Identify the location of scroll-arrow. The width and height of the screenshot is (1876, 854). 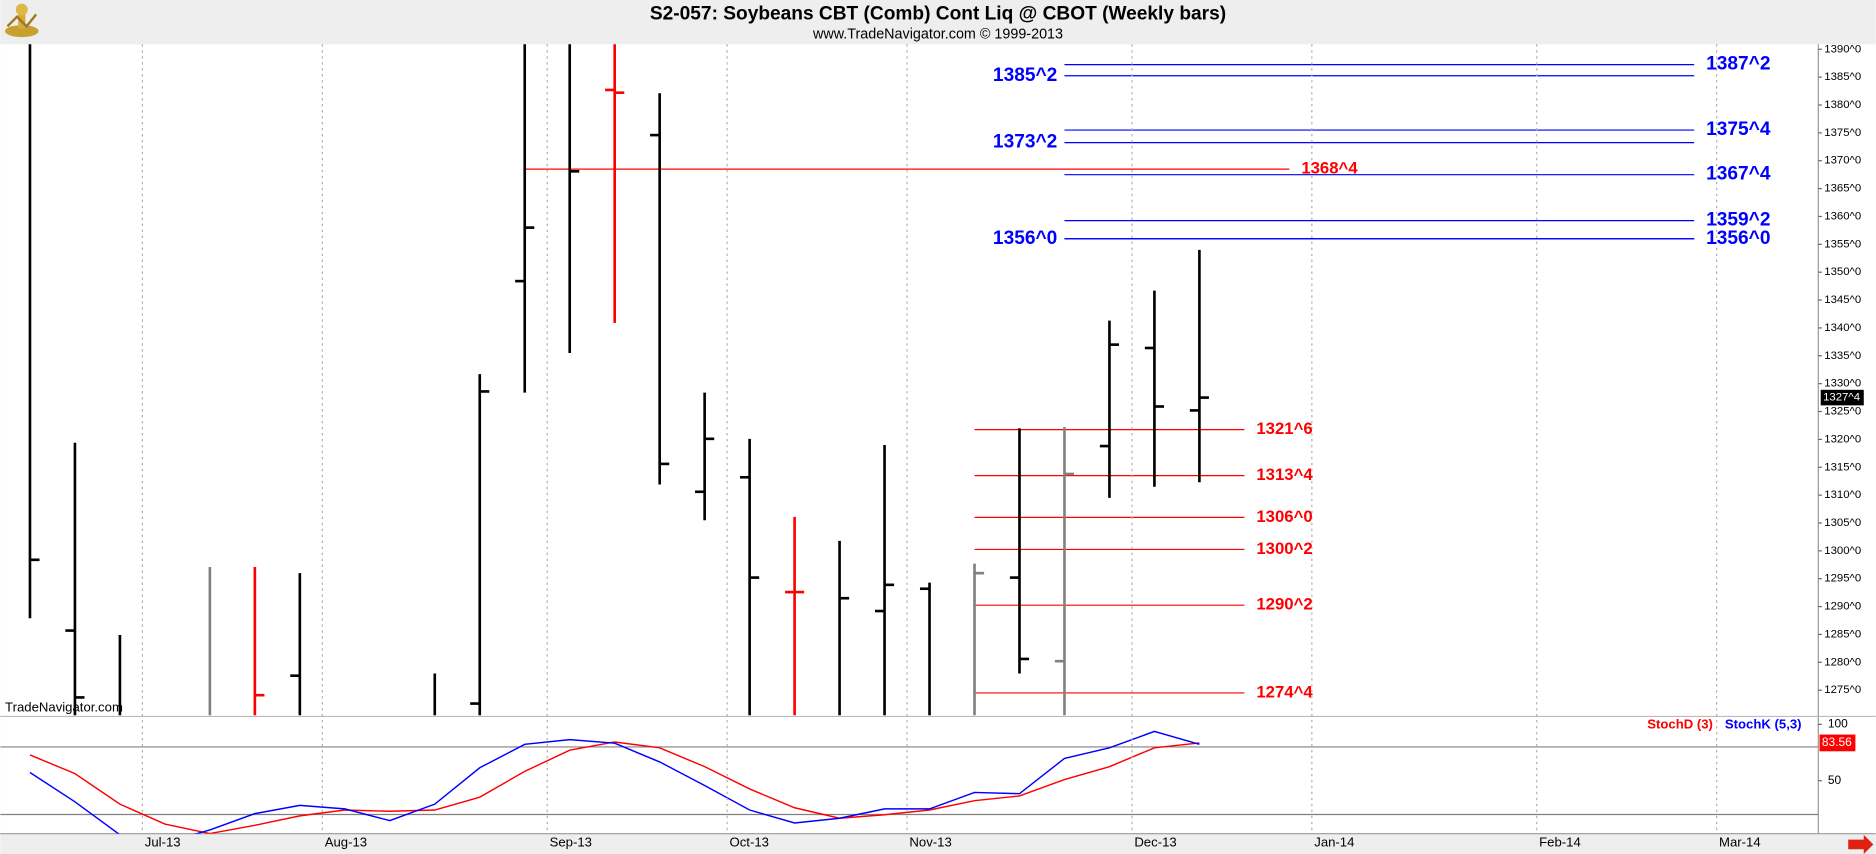
(1861, 844).